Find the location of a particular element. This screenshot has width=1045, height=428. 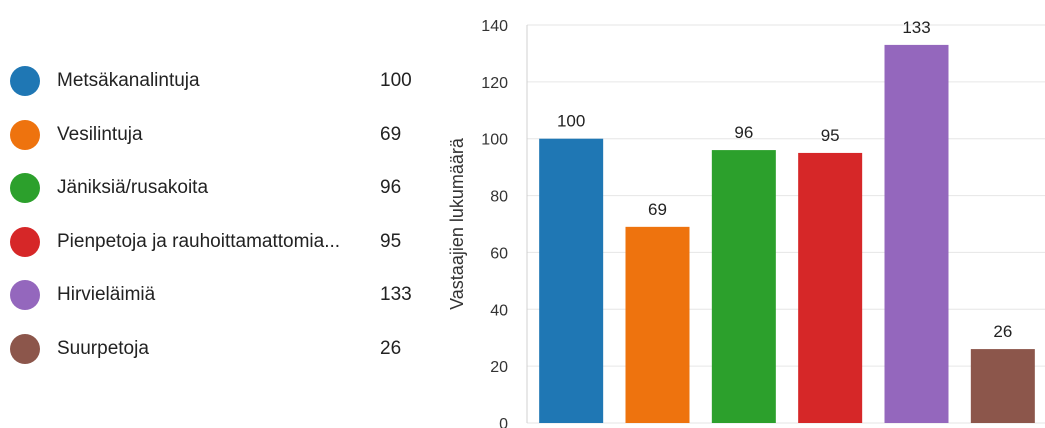

data-label: 96 is located at coordinates (743, 132).